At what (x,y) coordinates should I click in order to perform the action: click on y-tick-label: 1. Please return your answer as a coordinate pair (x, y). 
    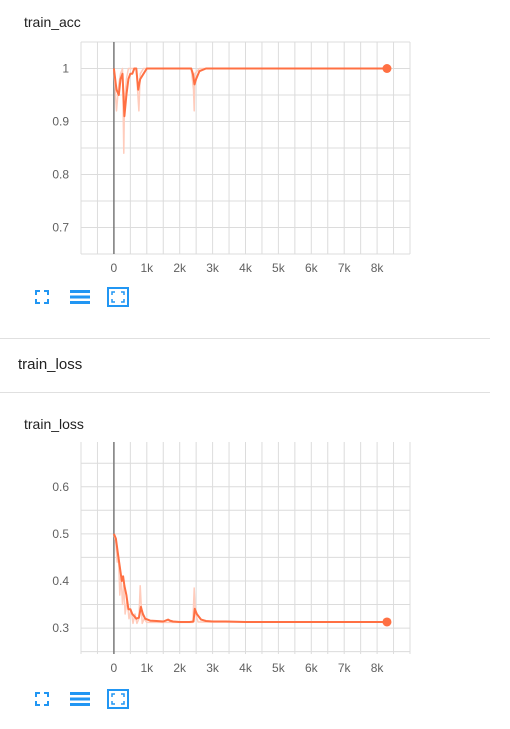
    Looking at the image, I should click on (65, 69).